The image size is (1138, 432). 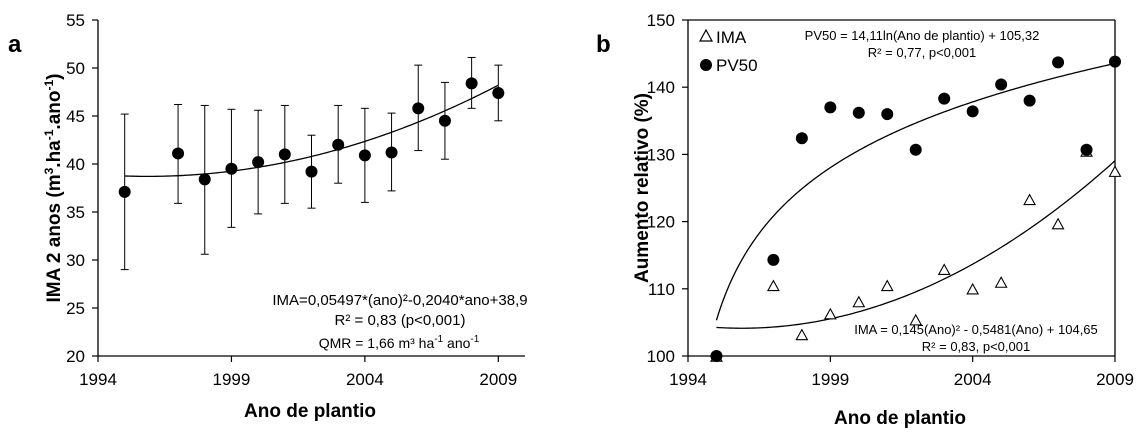 I want to click on y-axis-title-a: IMA 2 anos (m3.ha-1.ano-1), so click(x=53, y=188).